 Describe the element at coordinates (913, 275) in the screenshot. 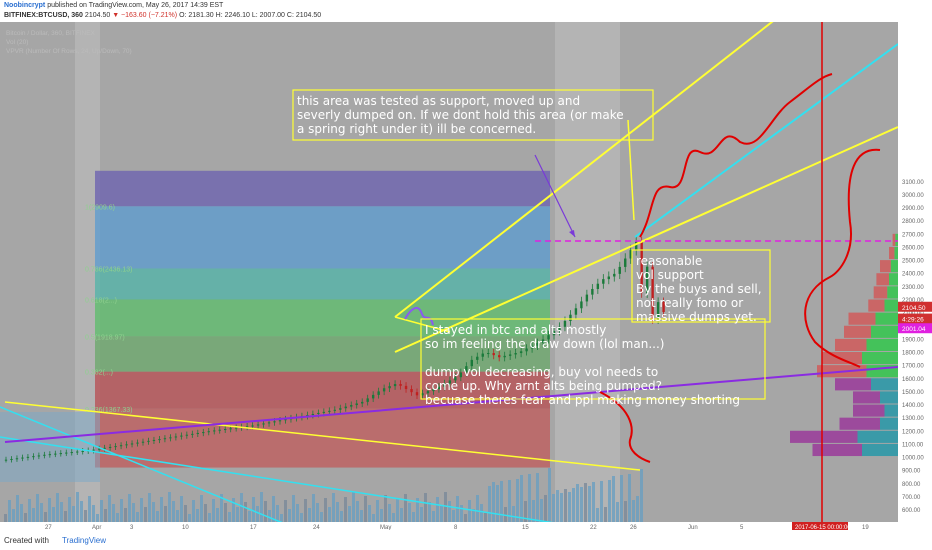

I see `price-tick-label: 2400.00` at that location.